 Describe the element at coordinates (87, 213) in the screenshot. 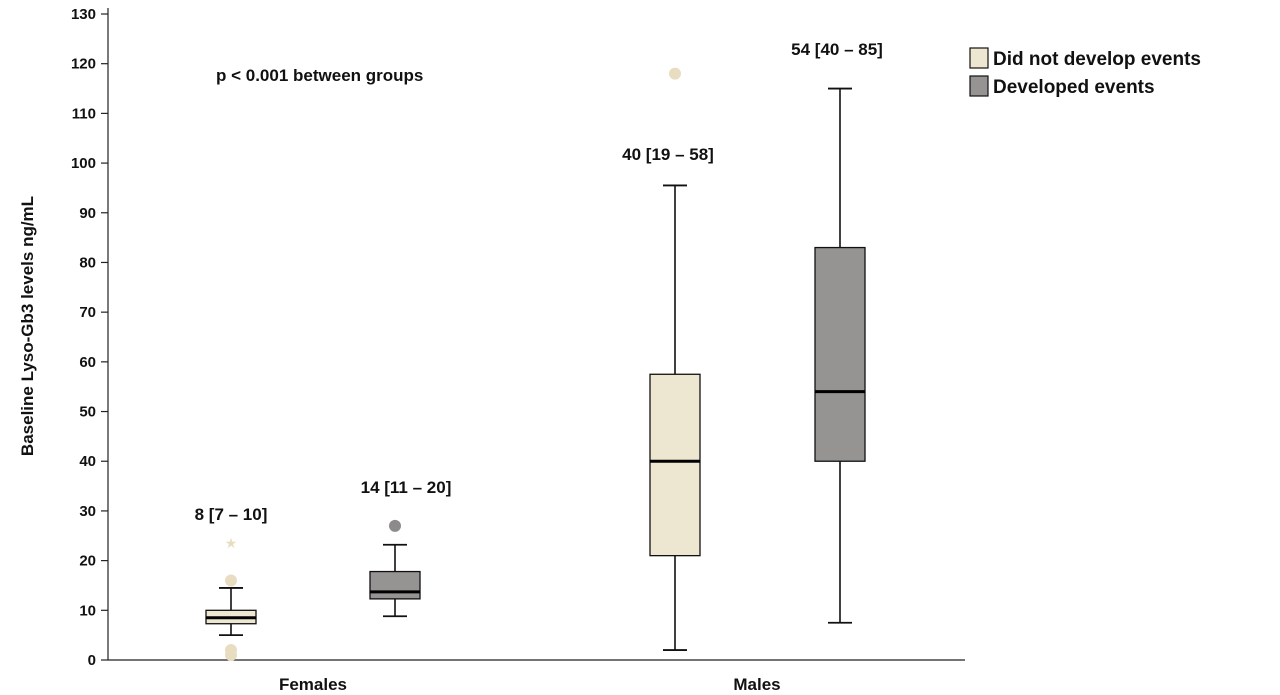

I see `y-tick-label: 90` at that location.